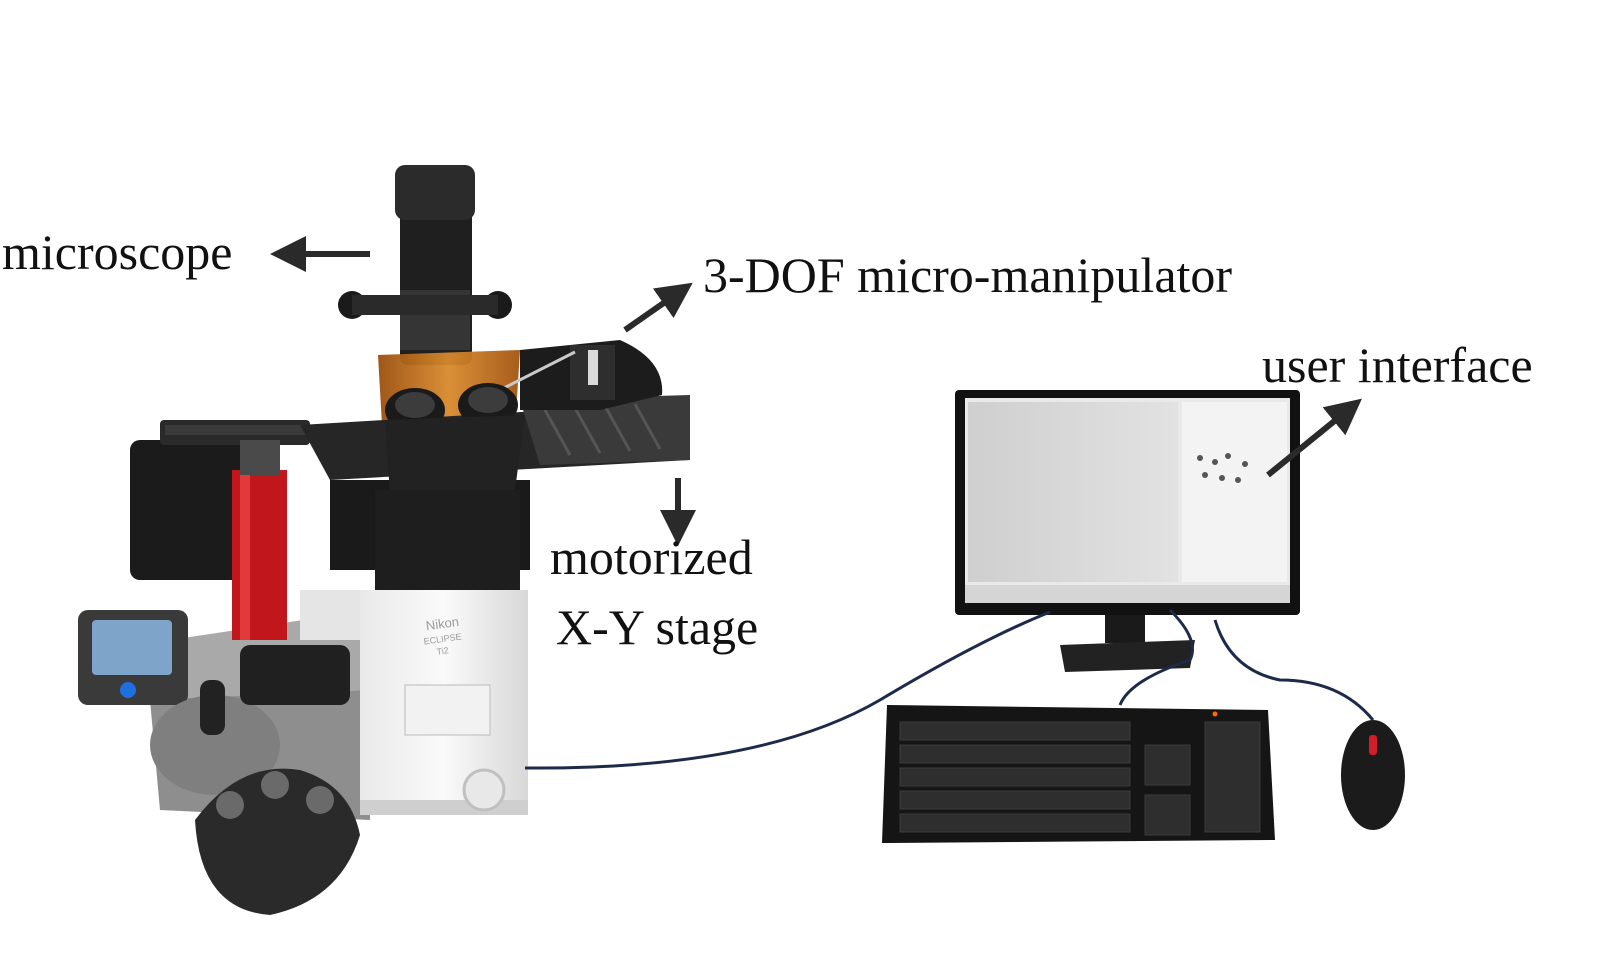 This screenshot has width=1617, height=975. I want to click on frame-mount, so click(260, 457).